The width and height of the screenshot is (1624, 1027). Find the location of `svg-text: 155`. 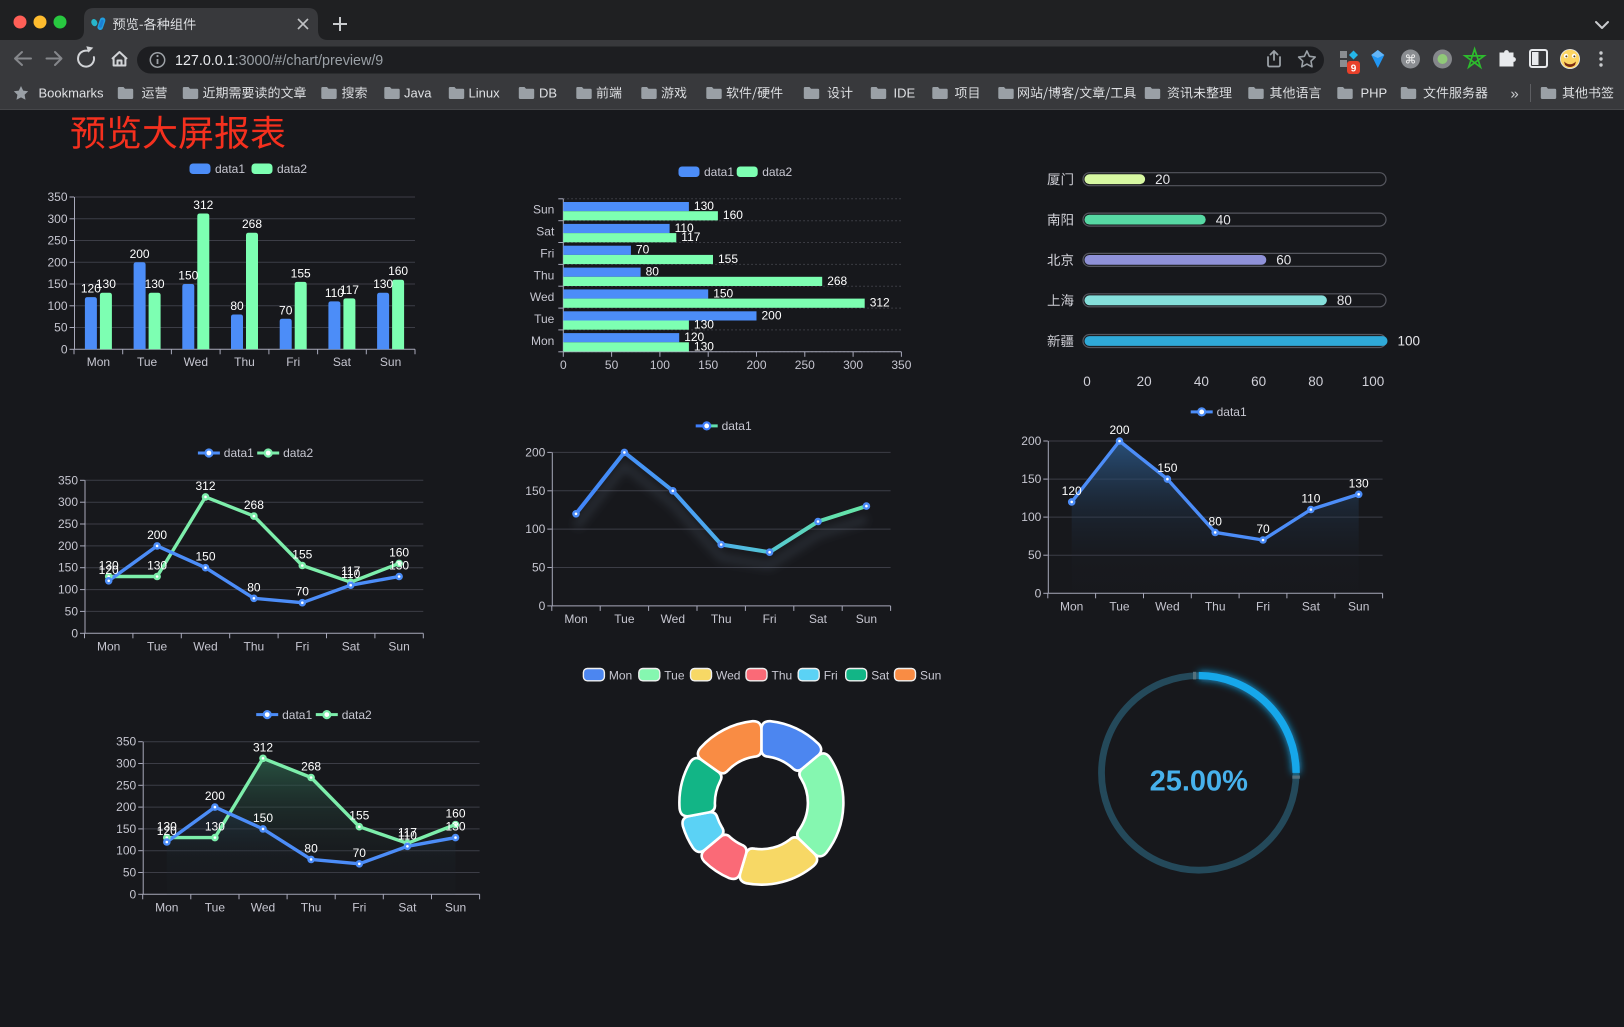

svg-text: 155 is located at coordinates (359, 816).